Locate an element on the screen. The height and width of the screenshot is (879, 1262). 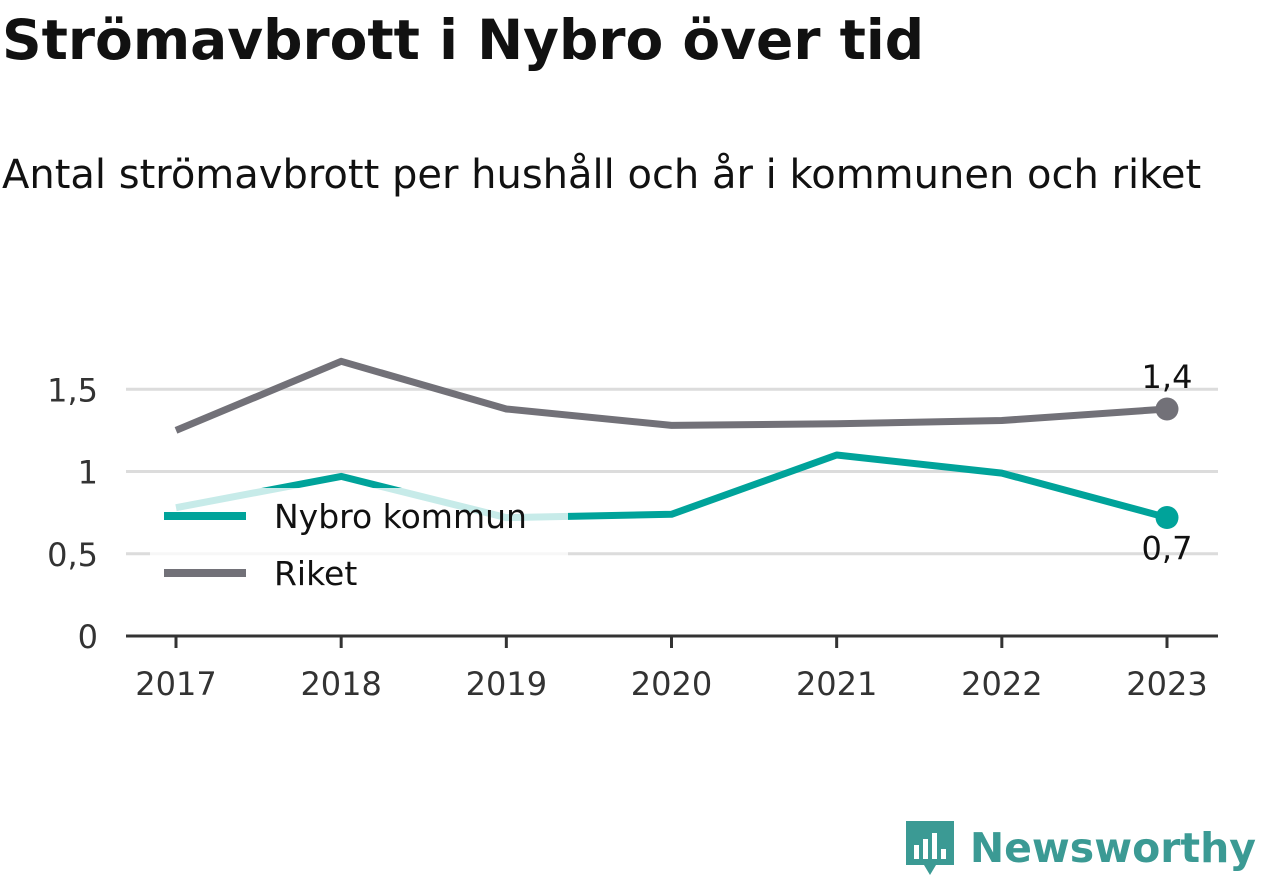
legend-background is located at coordinates (359, 547).